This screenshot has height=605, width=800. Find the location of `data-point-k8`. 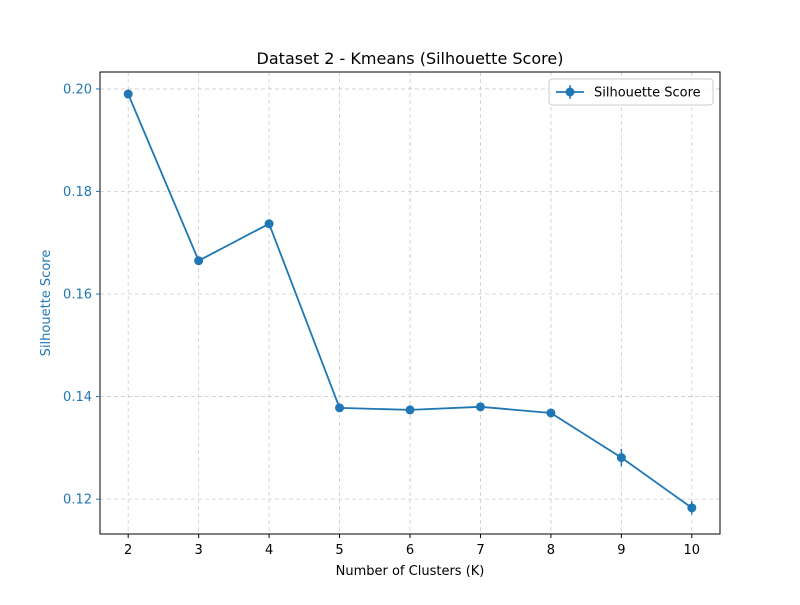

data-point-k8 is located at coordinates (551, 413).